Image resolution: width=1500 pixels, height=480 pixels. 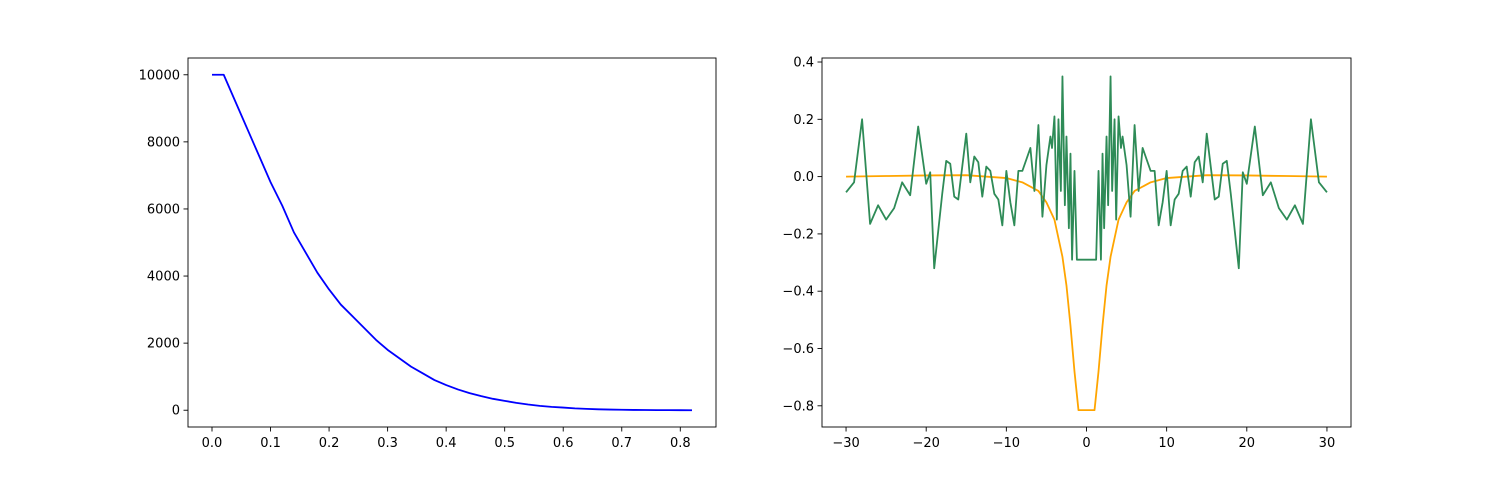 I want to click on x-tick-label: −20, so click(x=925, y=443).